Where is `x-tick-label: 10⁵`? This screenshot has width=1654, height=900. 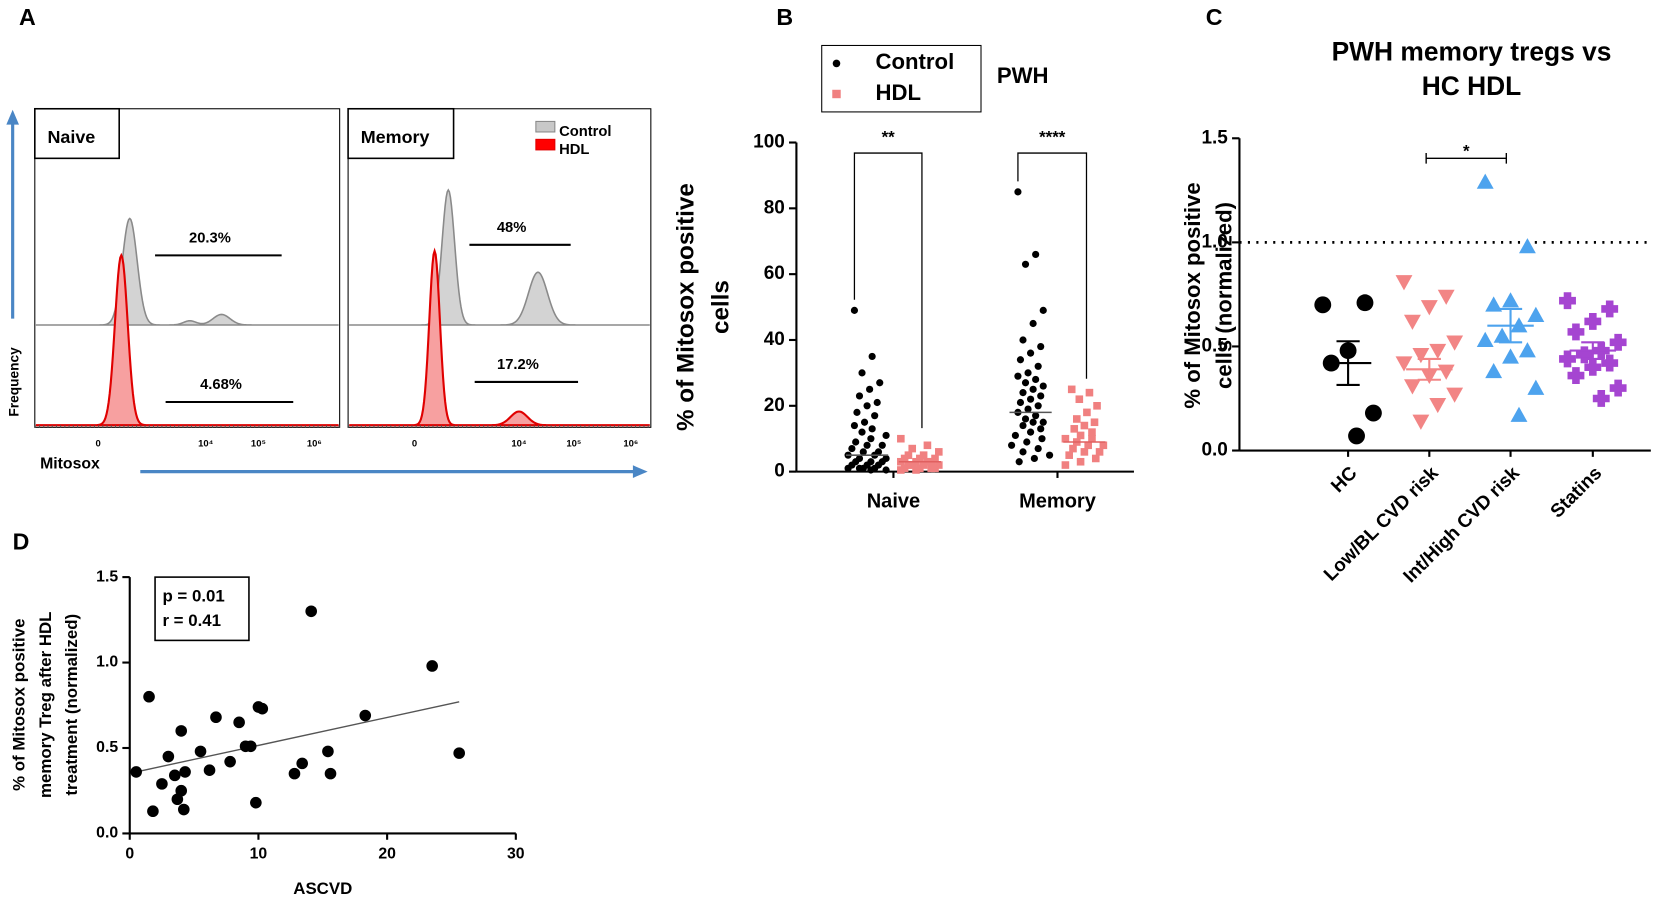 x-tick-label: 10⁵ is located at coordinates (573, 444).